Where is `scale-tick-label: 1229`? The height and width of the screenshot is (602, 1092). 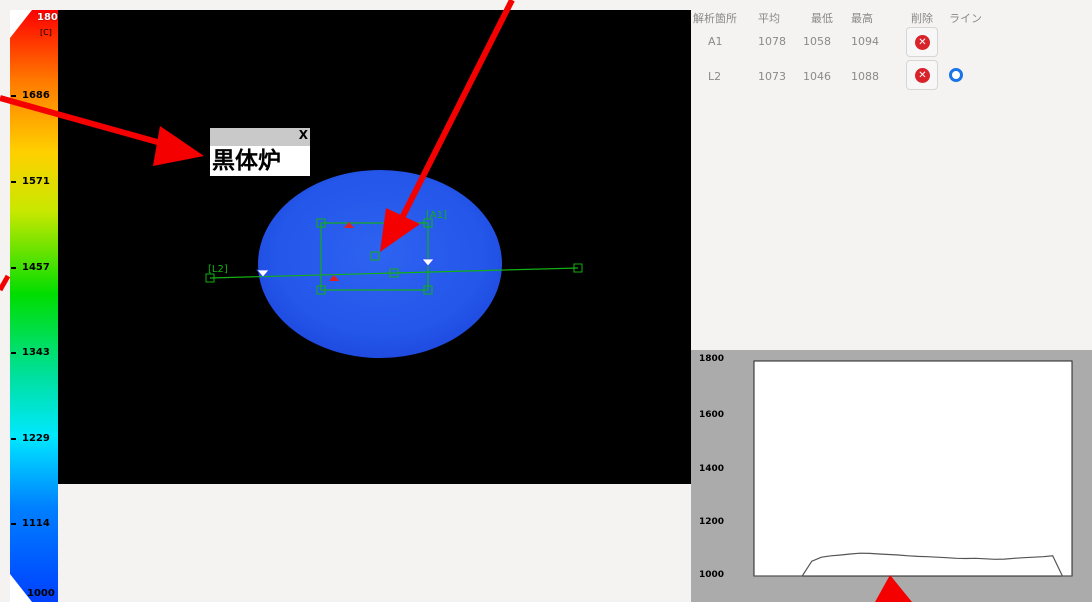
scale-tick-label: 1229 is located at coordinates (36, 438).